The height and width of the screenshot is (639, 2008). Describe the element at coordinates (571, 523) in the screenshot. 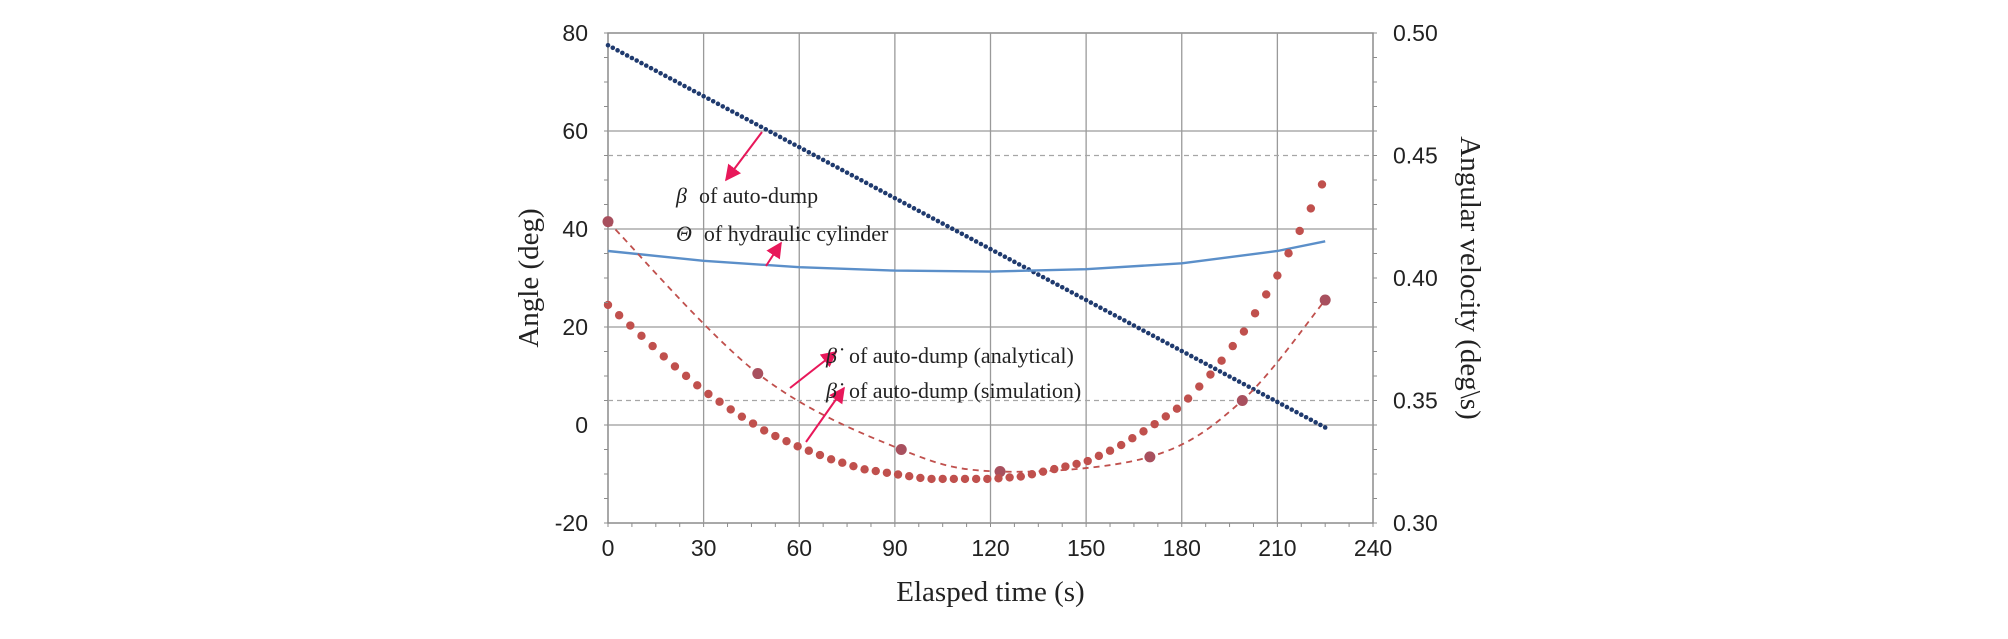

I see `y-tick-label: -20` at that location.